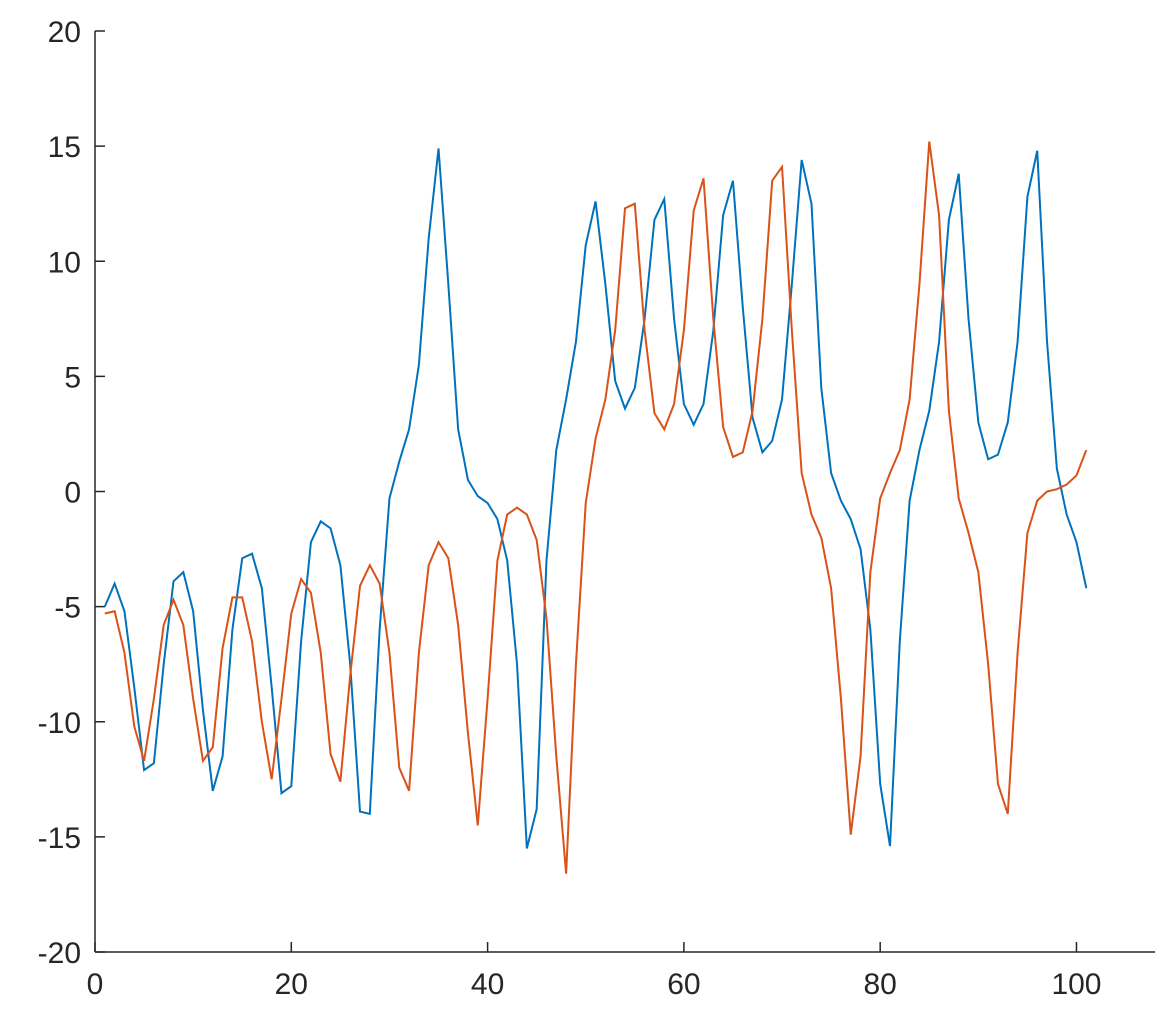 The height and width of the screenshot is (1025, 1174). What do you see at coordinates (72, 493) in the screenshot?
I see `y-tick-label: 0` at bounding box center [72, 493].